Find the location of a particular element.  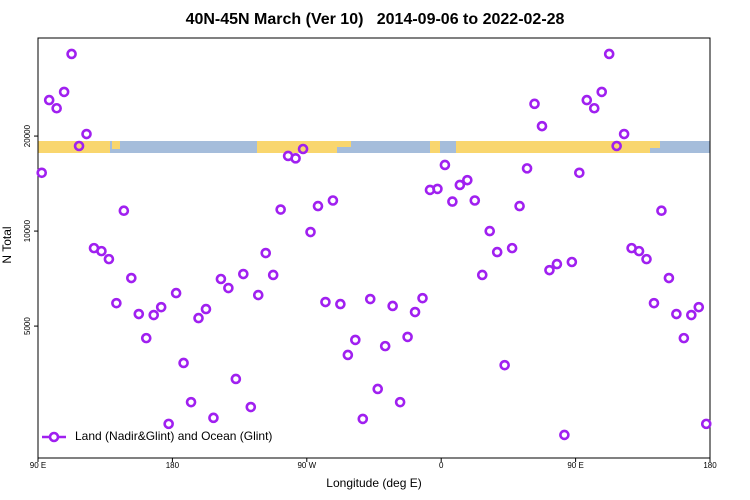

x-axis-label: Longitude (deg E) is located at coordinates (373, 483).